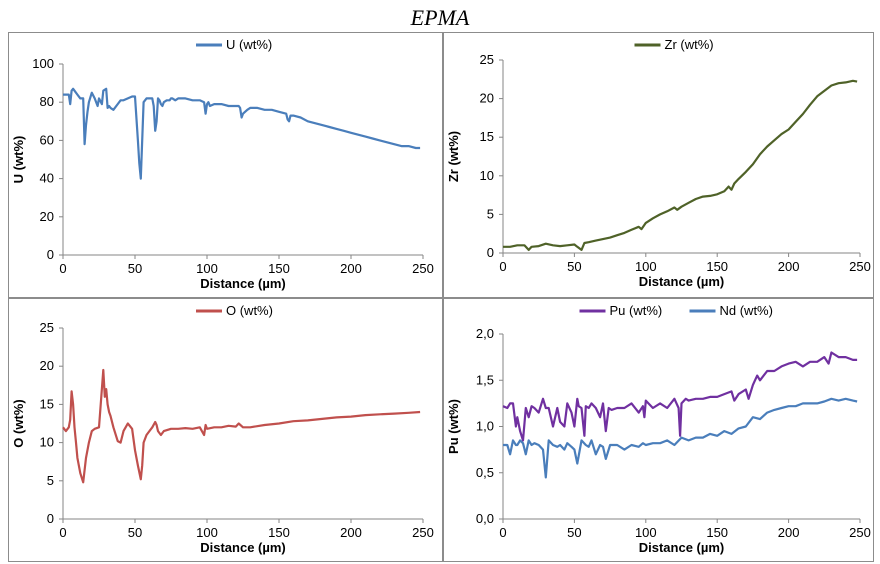  I want to click on y-tick-label: 100, so click(43, 63).